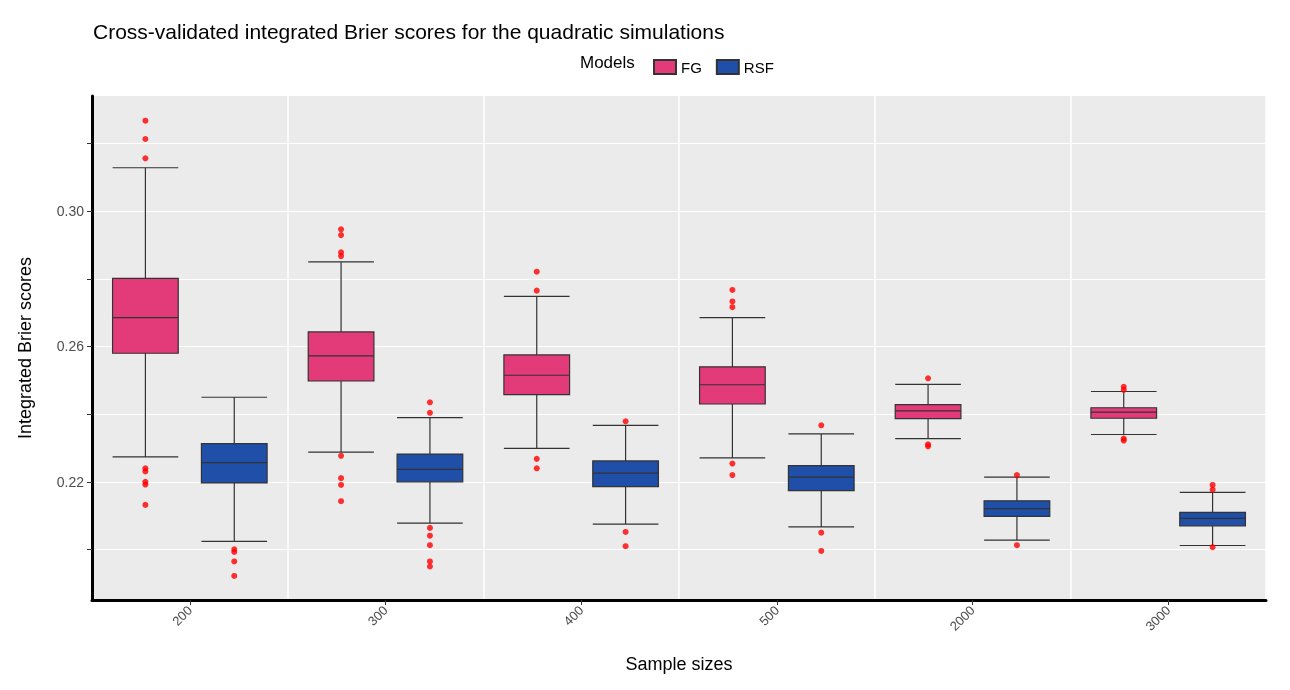 This screenshot has height=690, width=1290. What do you see at coordinates (679, 664) in the screenshot?
I see `x-axis-title: Sample sizes` at bounding box center [679, 664].